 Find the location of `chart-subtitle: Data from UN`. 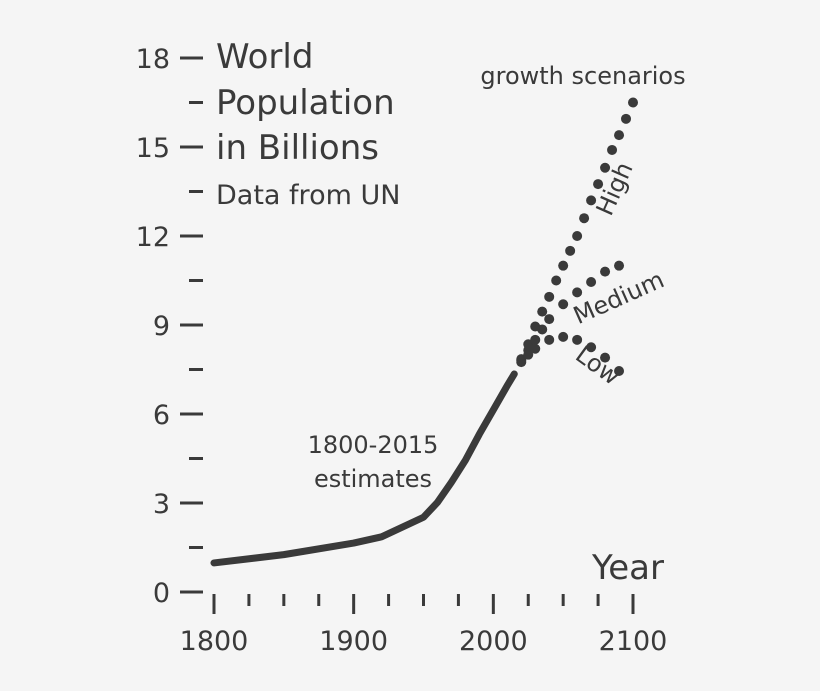

chart-subtitle: Data from UN is located at coordinates (308, 195).